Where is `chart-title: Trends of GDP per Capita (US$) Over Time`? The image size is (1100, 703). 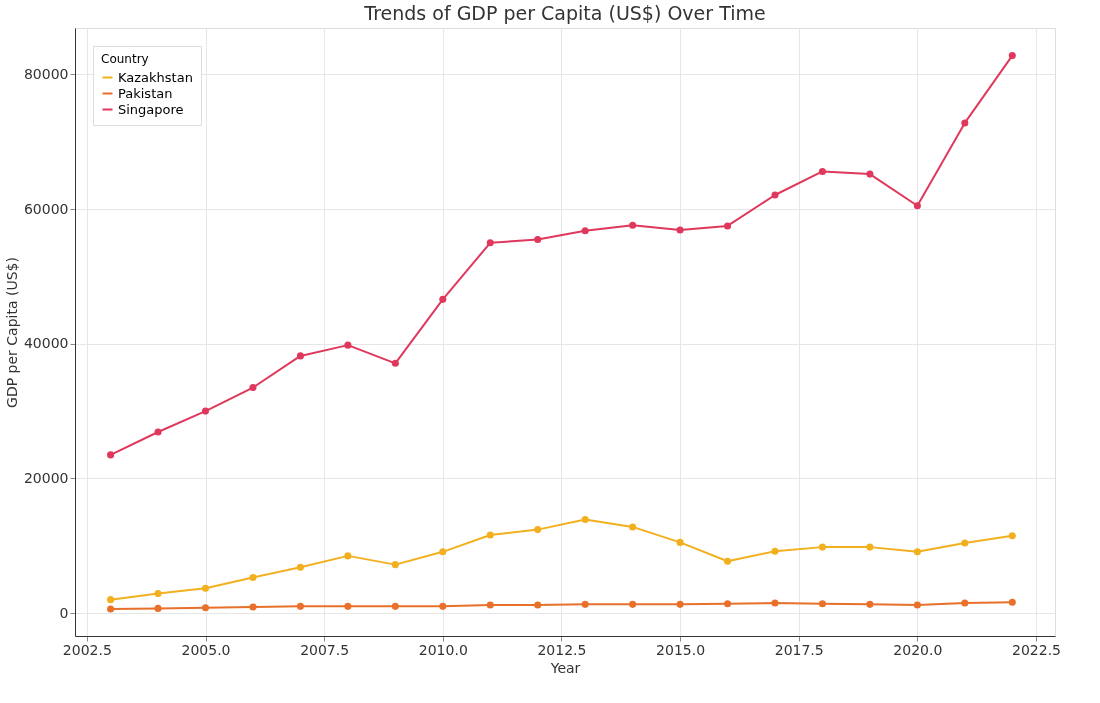
chart-title: Trends of GDP per Capita (US$) Over Time is located at coordinates (564, 13).